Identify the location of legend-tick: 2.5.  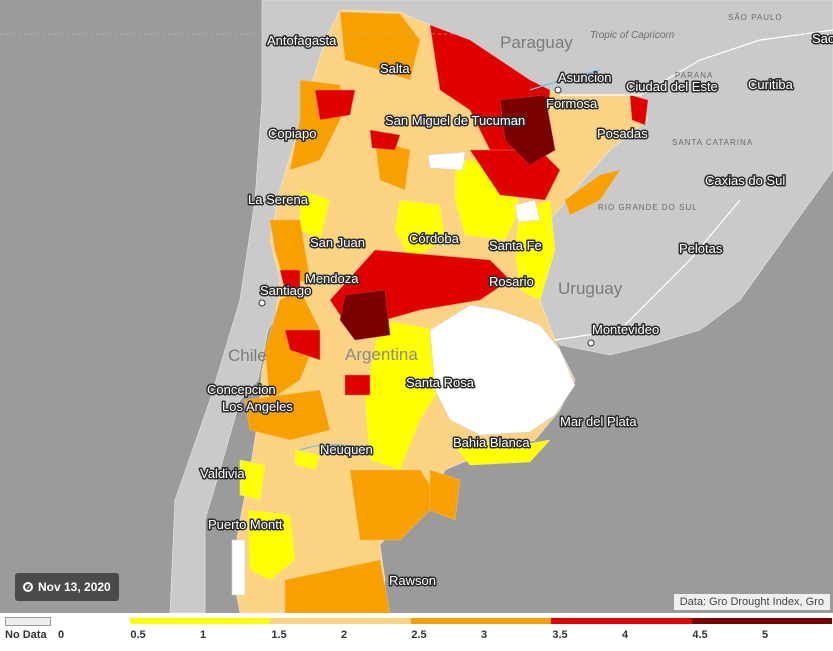
(419, 635).